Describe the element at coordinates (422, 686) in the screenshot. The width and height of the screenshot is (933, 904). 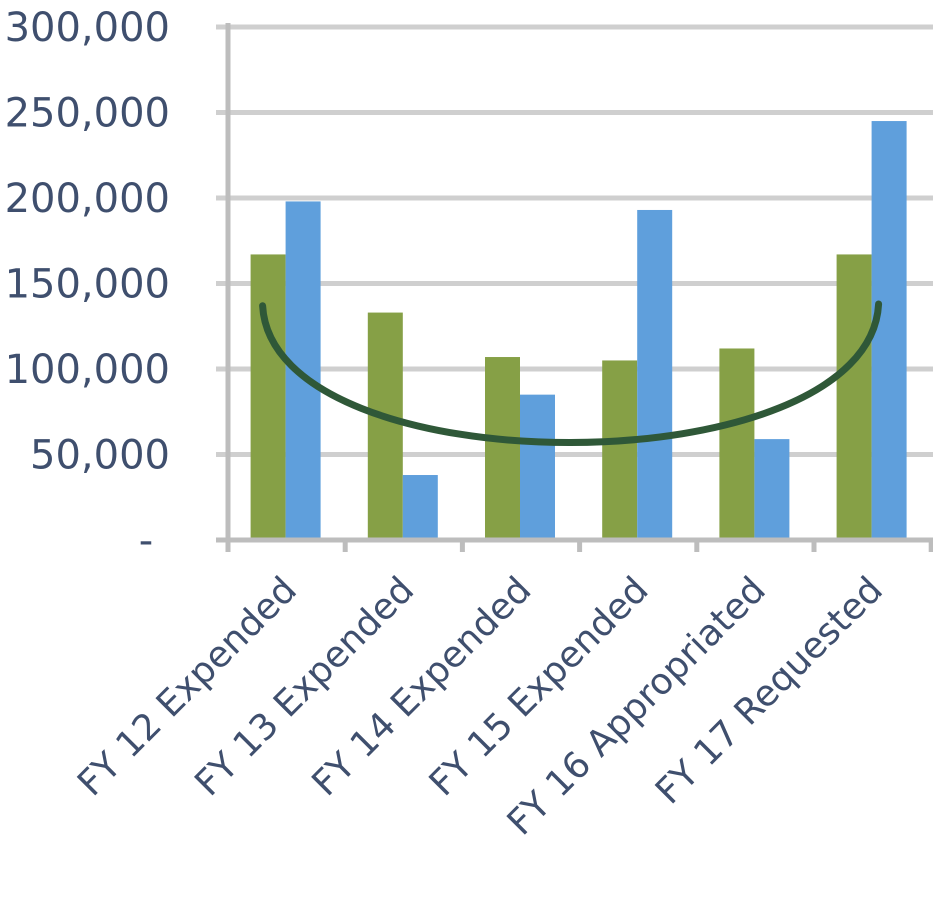
I see `x-tick-label-2: FY 14 Expended` at that location.